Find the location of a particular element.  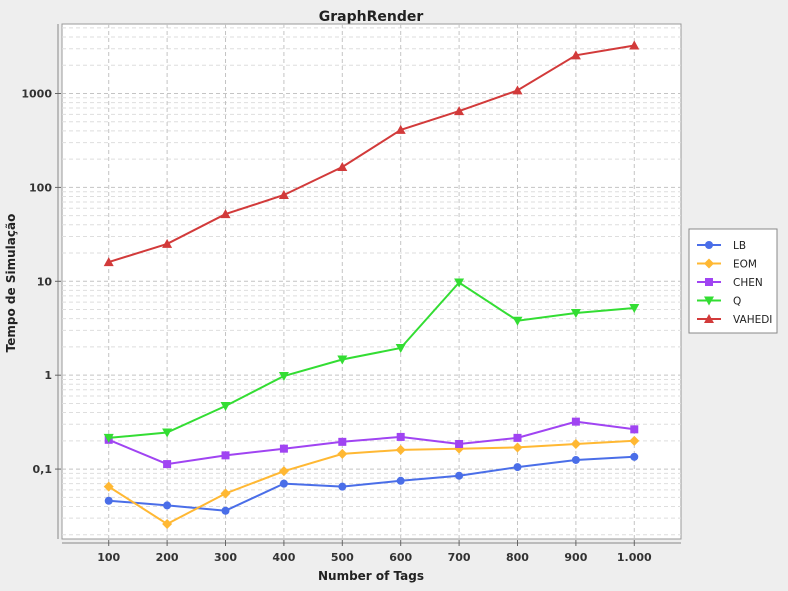

legend-item-vahedi: VAHEDI is located at coordinates (734, 320).